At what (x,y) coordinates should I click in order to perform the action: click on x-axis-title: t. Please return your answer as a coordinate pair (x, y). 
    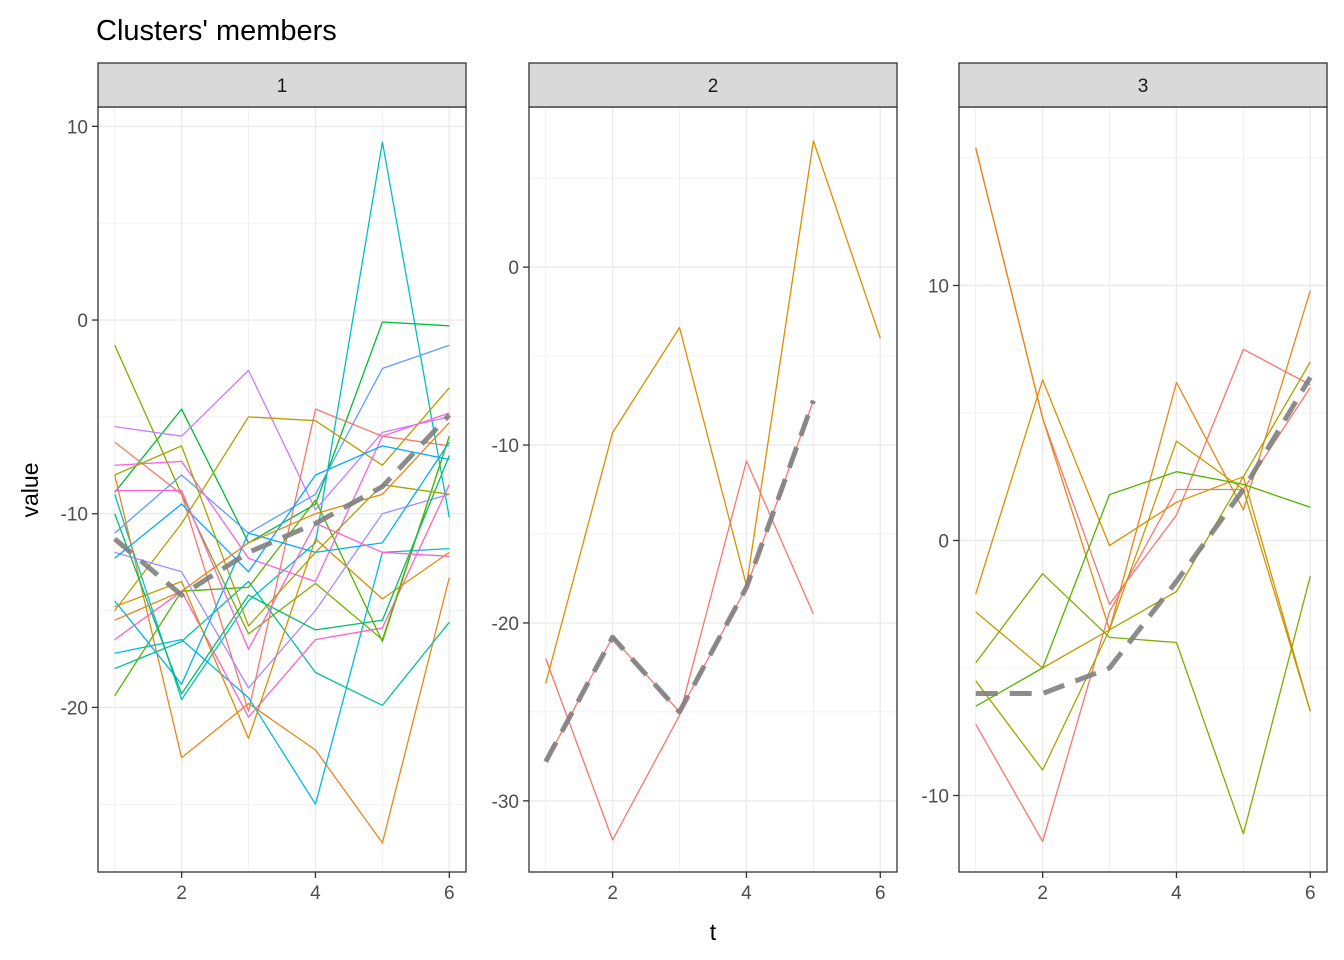
    Looking at the image, I should click on (713, 932).